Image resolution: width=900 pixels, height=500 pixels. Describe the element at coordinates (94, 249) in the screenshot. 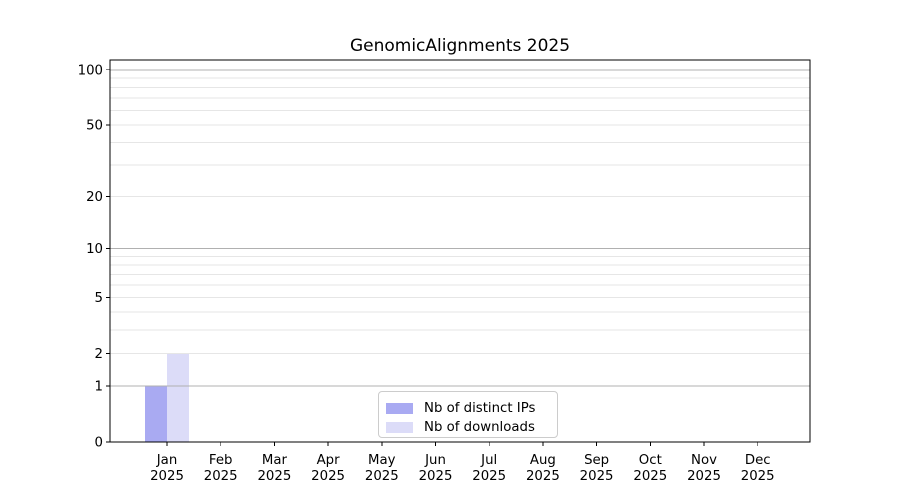

I see `y-axis-tick-label: 10` at that location.